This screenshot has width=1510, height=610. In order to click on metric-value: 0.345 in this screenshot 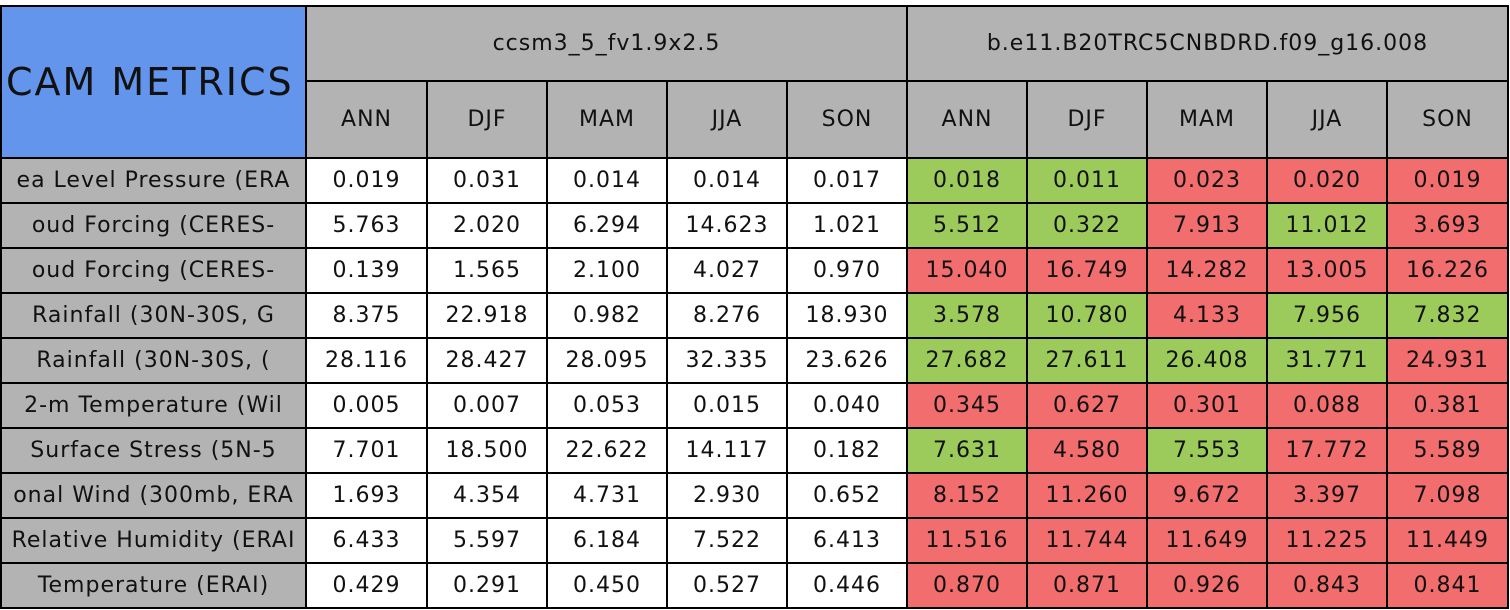, I will do `click(967, 405)`.